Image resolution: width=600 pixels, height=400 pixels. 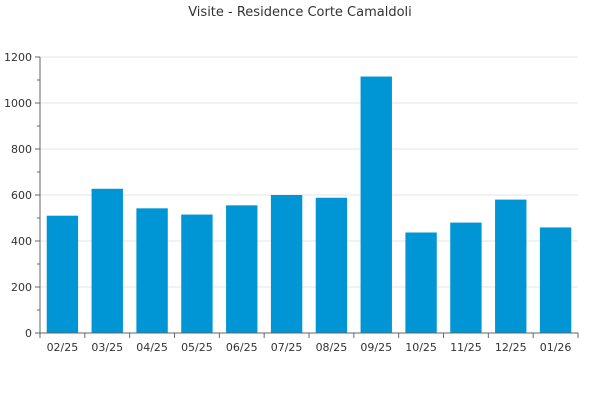 I want to click on chart-title: Visite - Residence Corte Camaldoli, so click(x=300, y=12).